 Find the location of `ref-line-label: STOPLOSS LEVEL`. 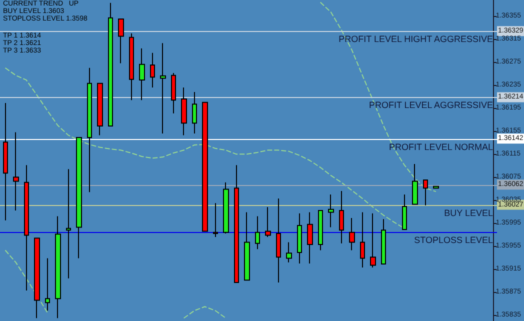

ref-line-label: STOPLOSS LEVEL is located at coordinates (453, 240).